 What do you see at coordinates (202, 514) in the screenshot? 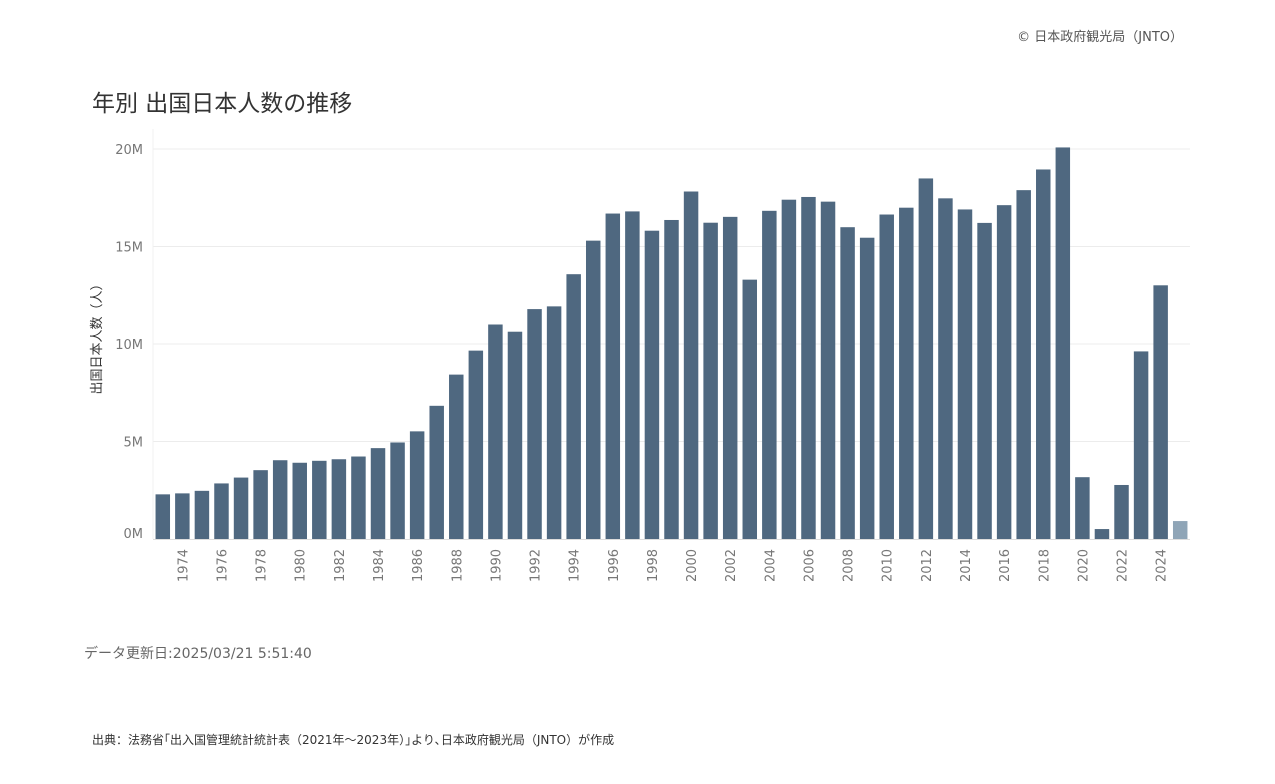
I see `bar-1975` at bounding box center [202, 514].